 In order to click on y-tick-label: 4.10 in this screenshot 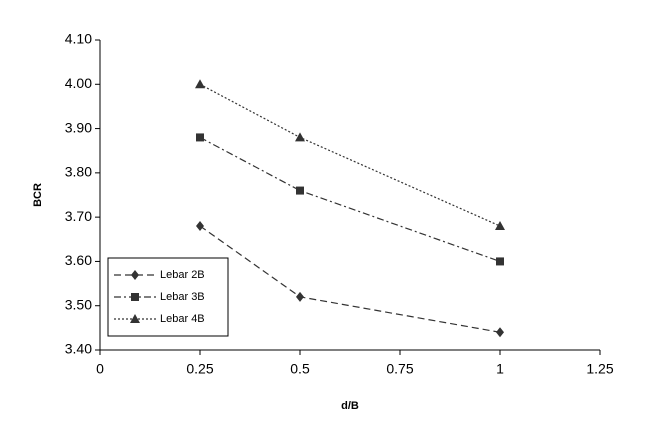, I will do `click(78, 39)`.